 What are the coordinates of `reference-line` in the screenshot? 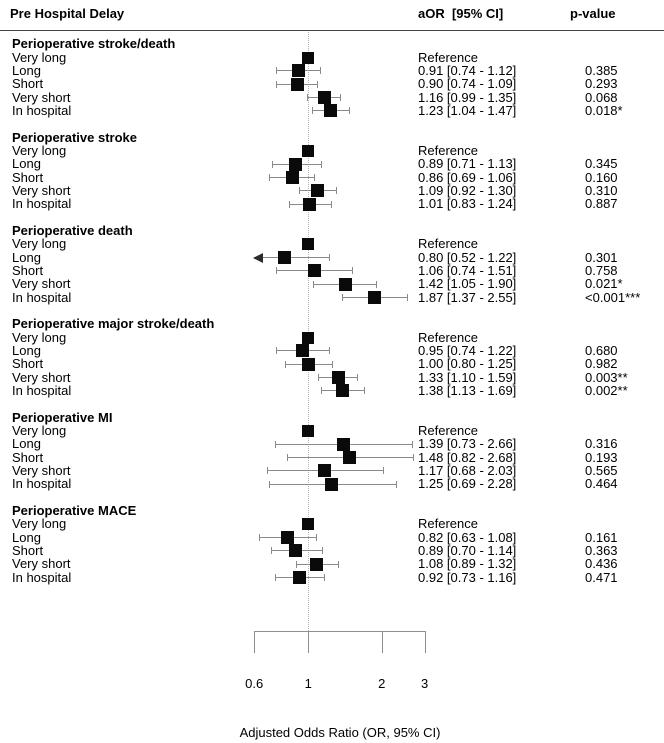 It's located at (308, 331).